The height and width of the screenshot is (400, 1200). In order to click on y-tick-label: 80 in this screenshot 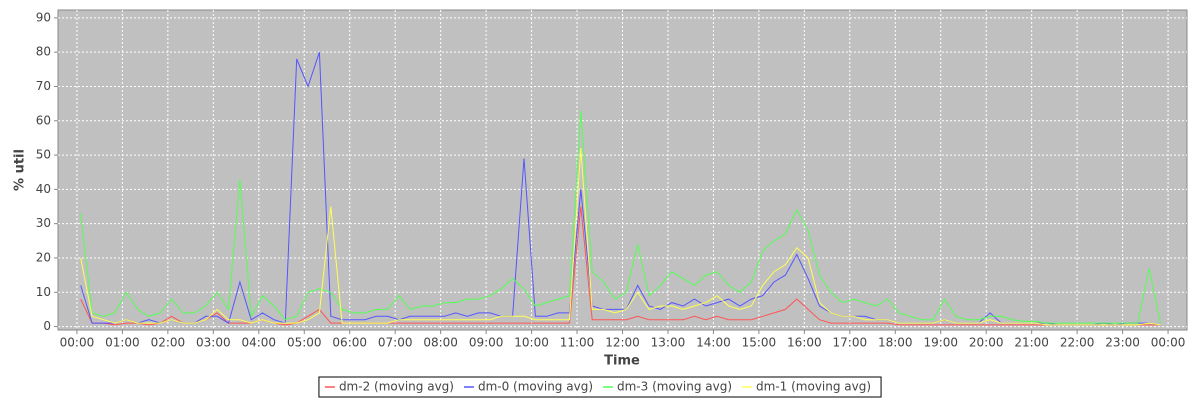, I will do `click(43, 52)`.